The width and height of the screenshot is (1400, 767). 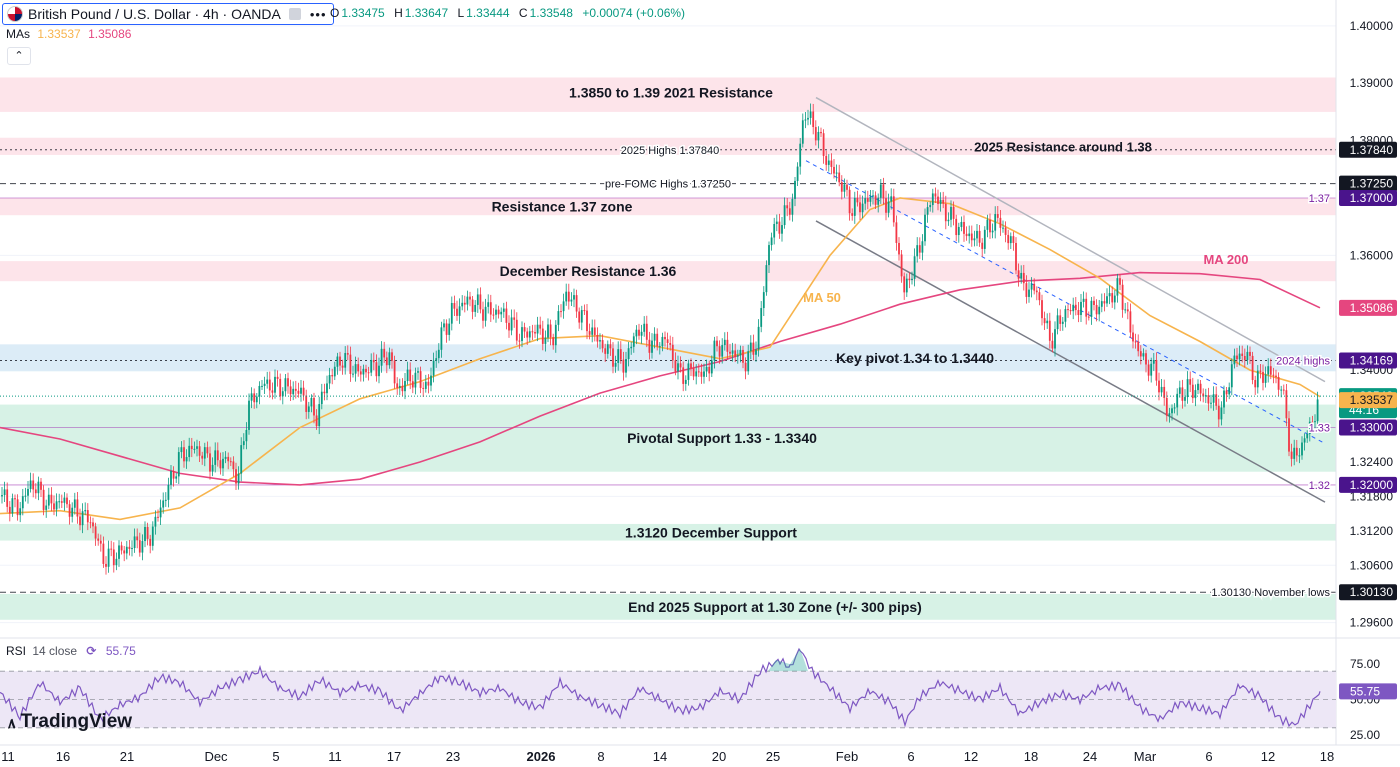 I want to click on low-label: L, so click(x=461, y=13).